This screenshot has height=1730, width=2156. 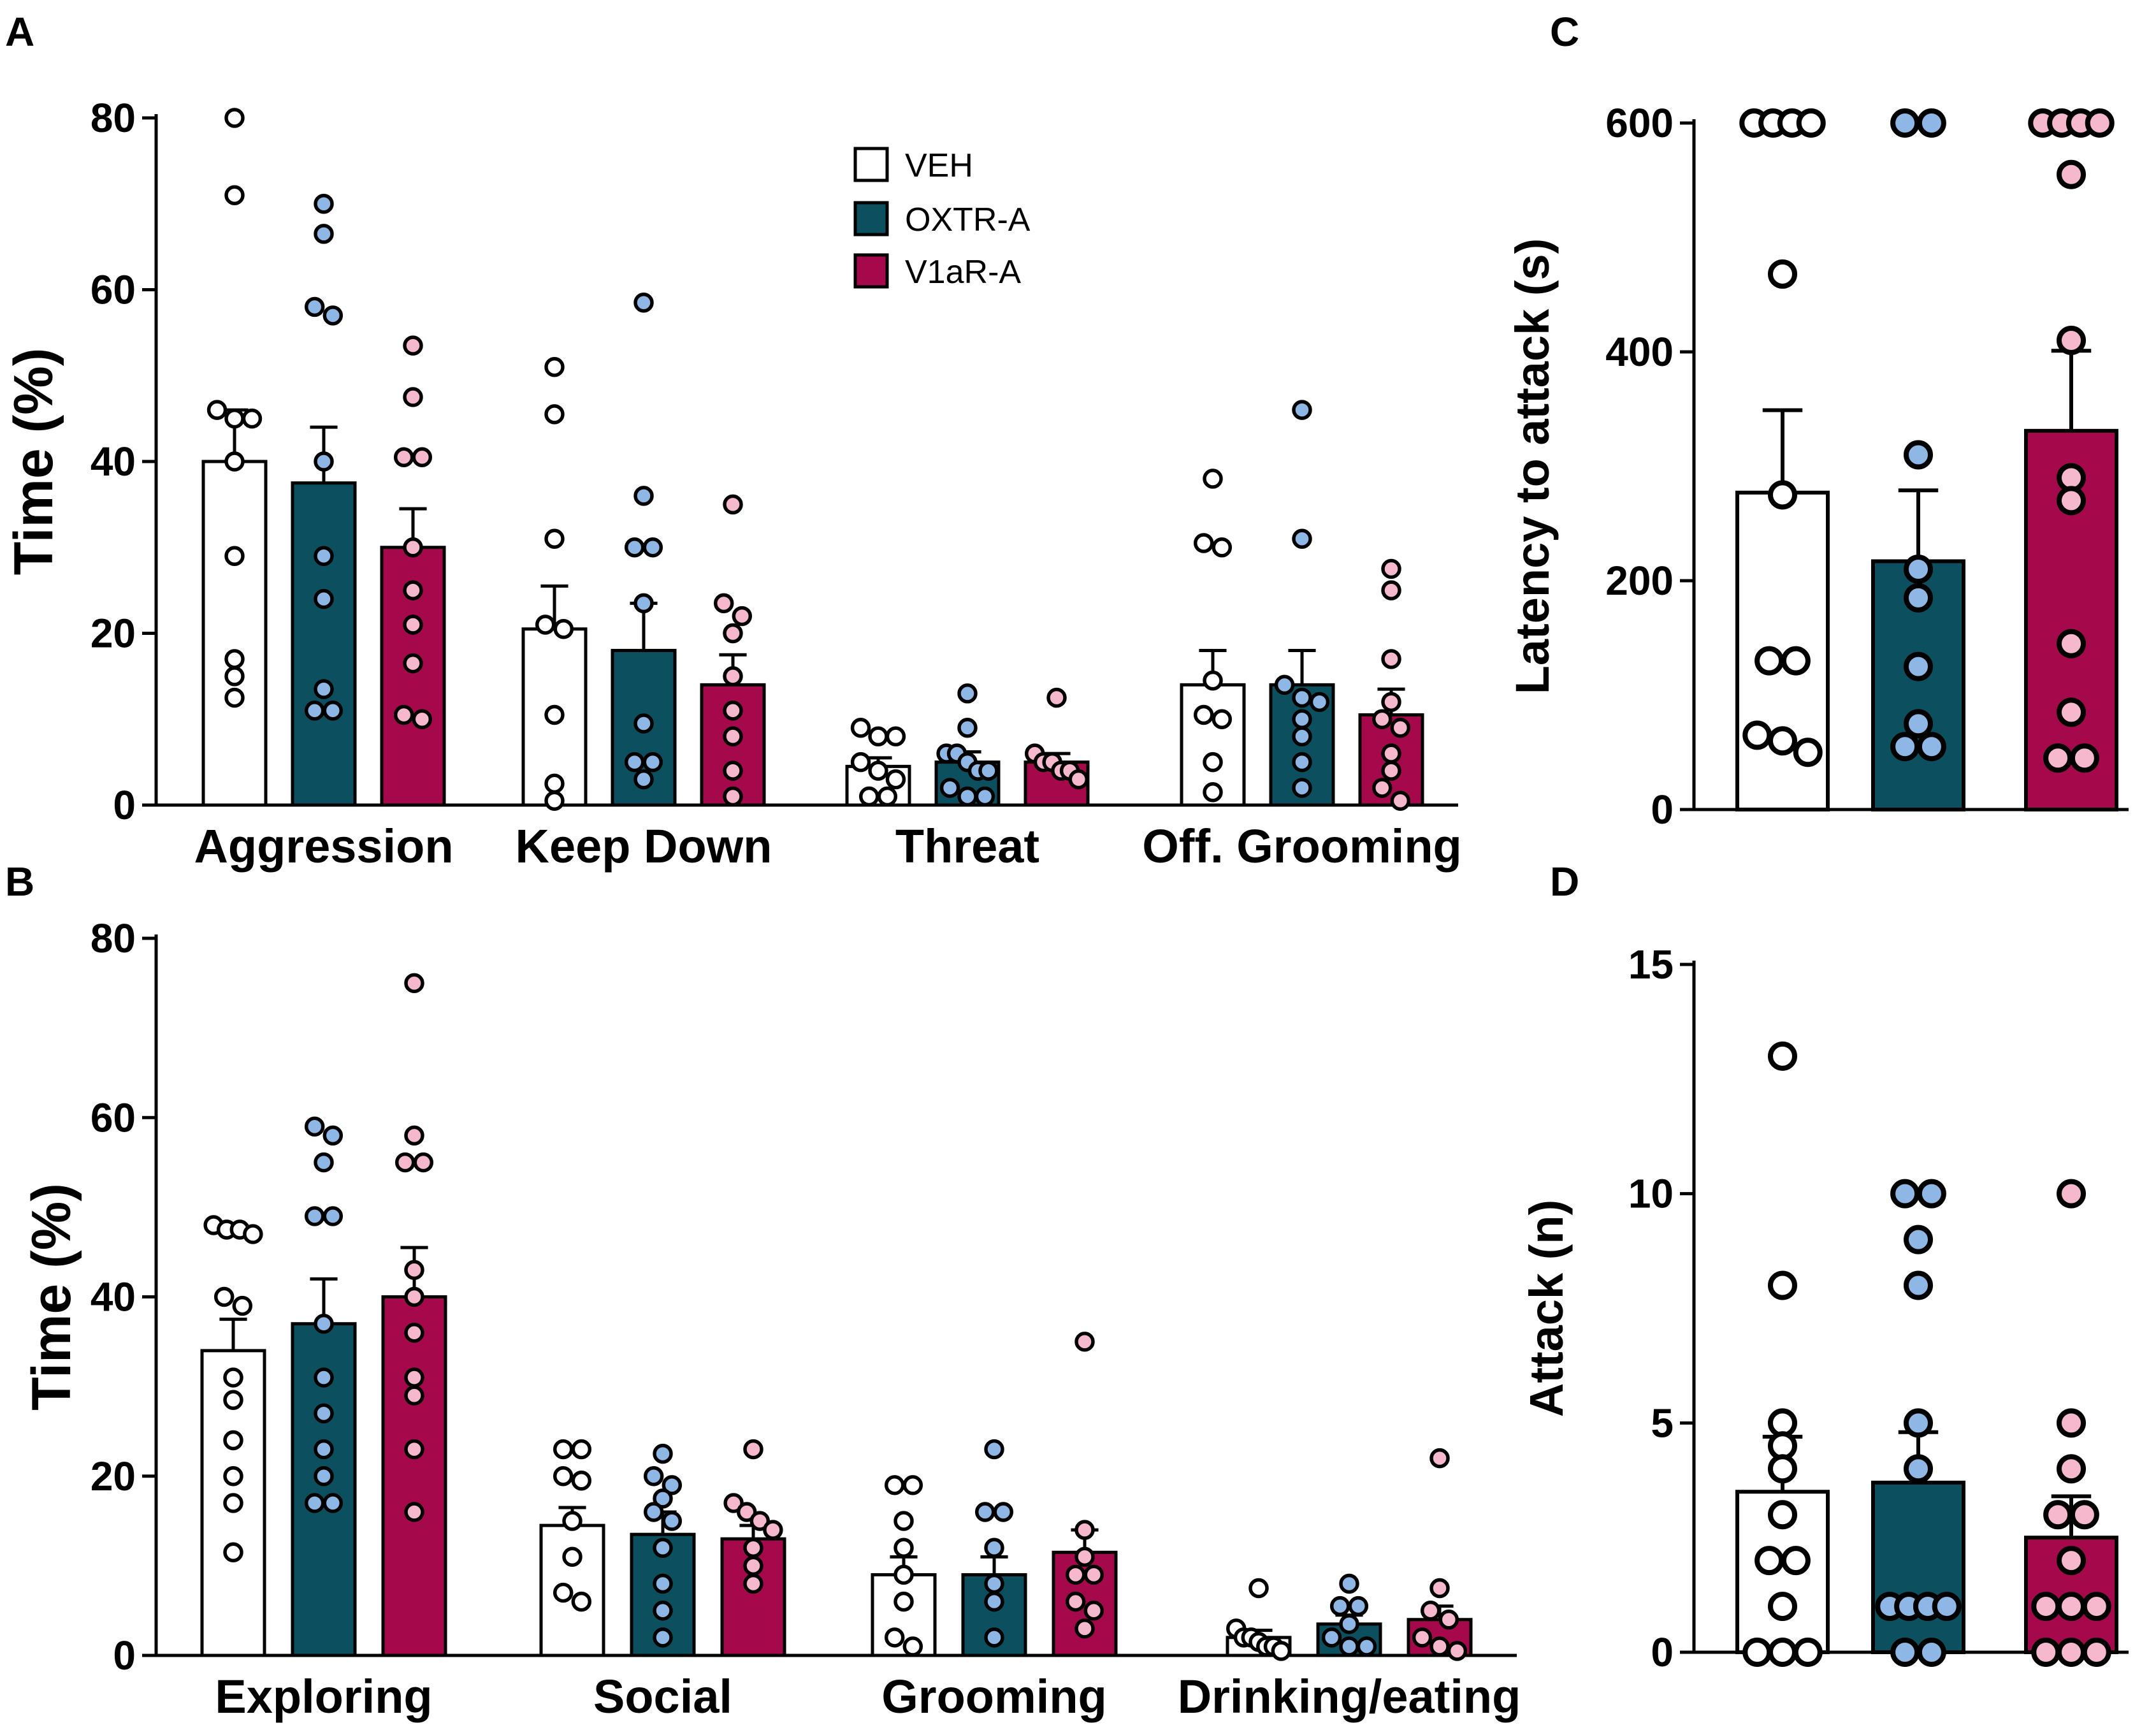 I want to click on panel-a-y-tick-label: 20, so click(x=113, y=634).